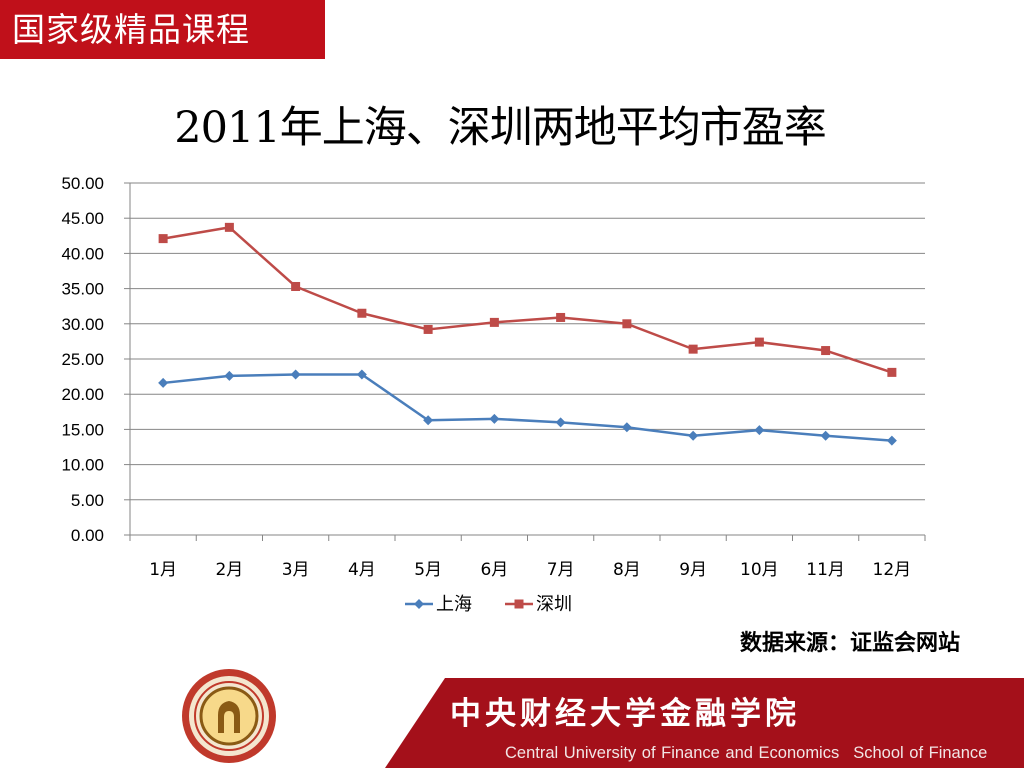 This screenshot has height=768, width=1024. What do you see at coordinates (82, 429) in the screenshot?
I see `y-tick-label: 15.00` at bounding box center [82, 429].